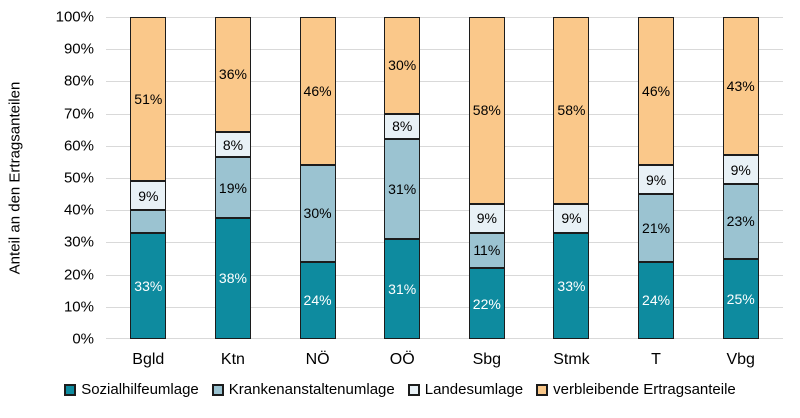 This screenshot has height=418, width=800. What do you see at coordinates (78, 275) in the screenshot?
I see `y-tick-label: 20%` at bounding box center [78, 275].